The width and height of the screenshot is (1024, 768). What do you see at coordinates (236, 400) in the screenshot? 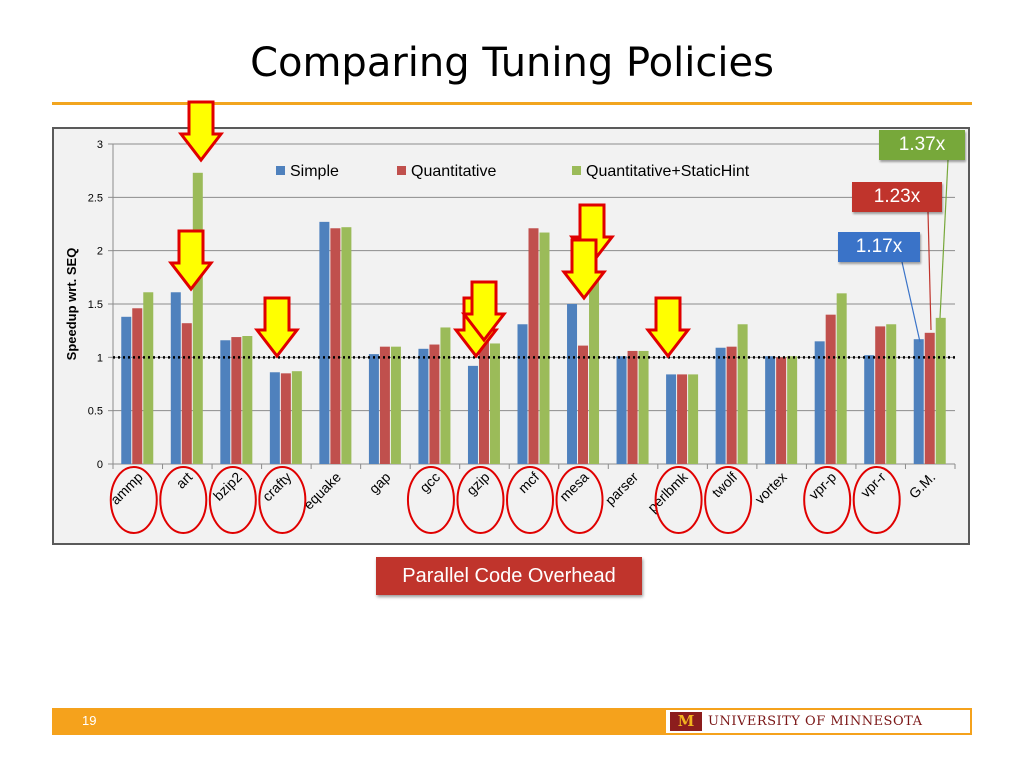
I see `bar-bzip2-quantitative` at bounding box center [236, 400].